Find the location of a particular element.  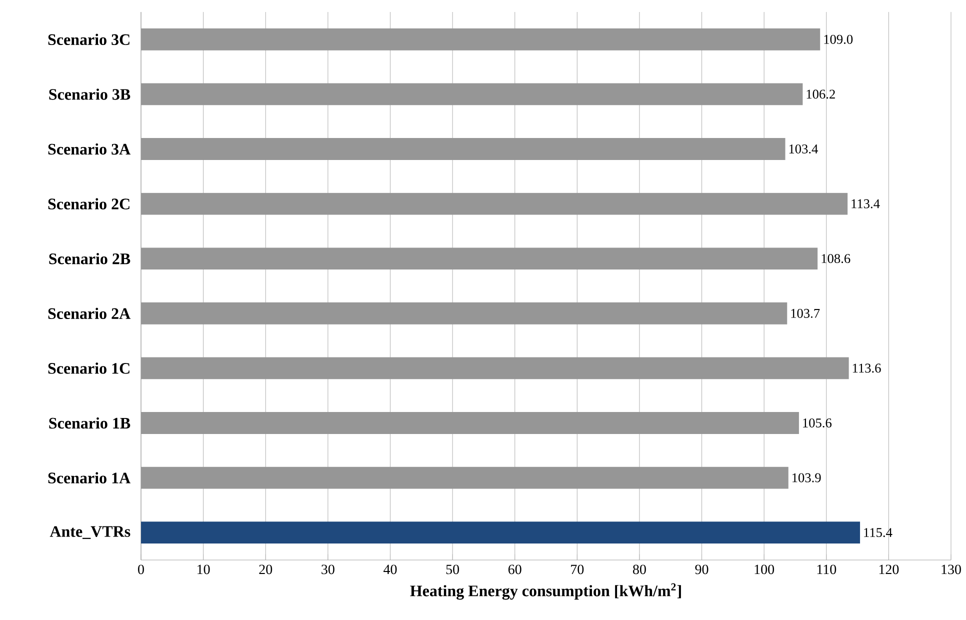

data-label: 115.4 is located at coordinates (878, 533).